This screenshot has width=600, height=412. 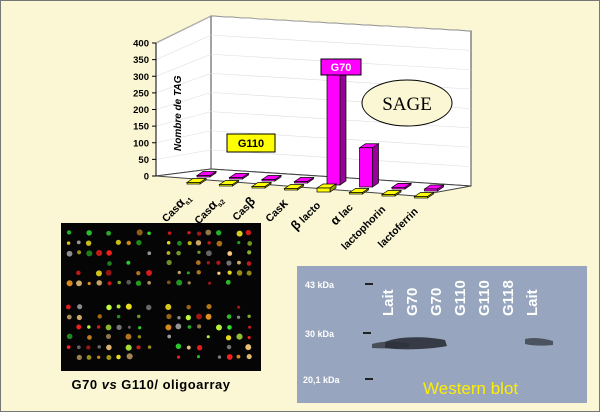 What do you see at coordinates (141, 44) in the screenshot?
I see `y-tick-label: 400` at bounding box center [141, 44].